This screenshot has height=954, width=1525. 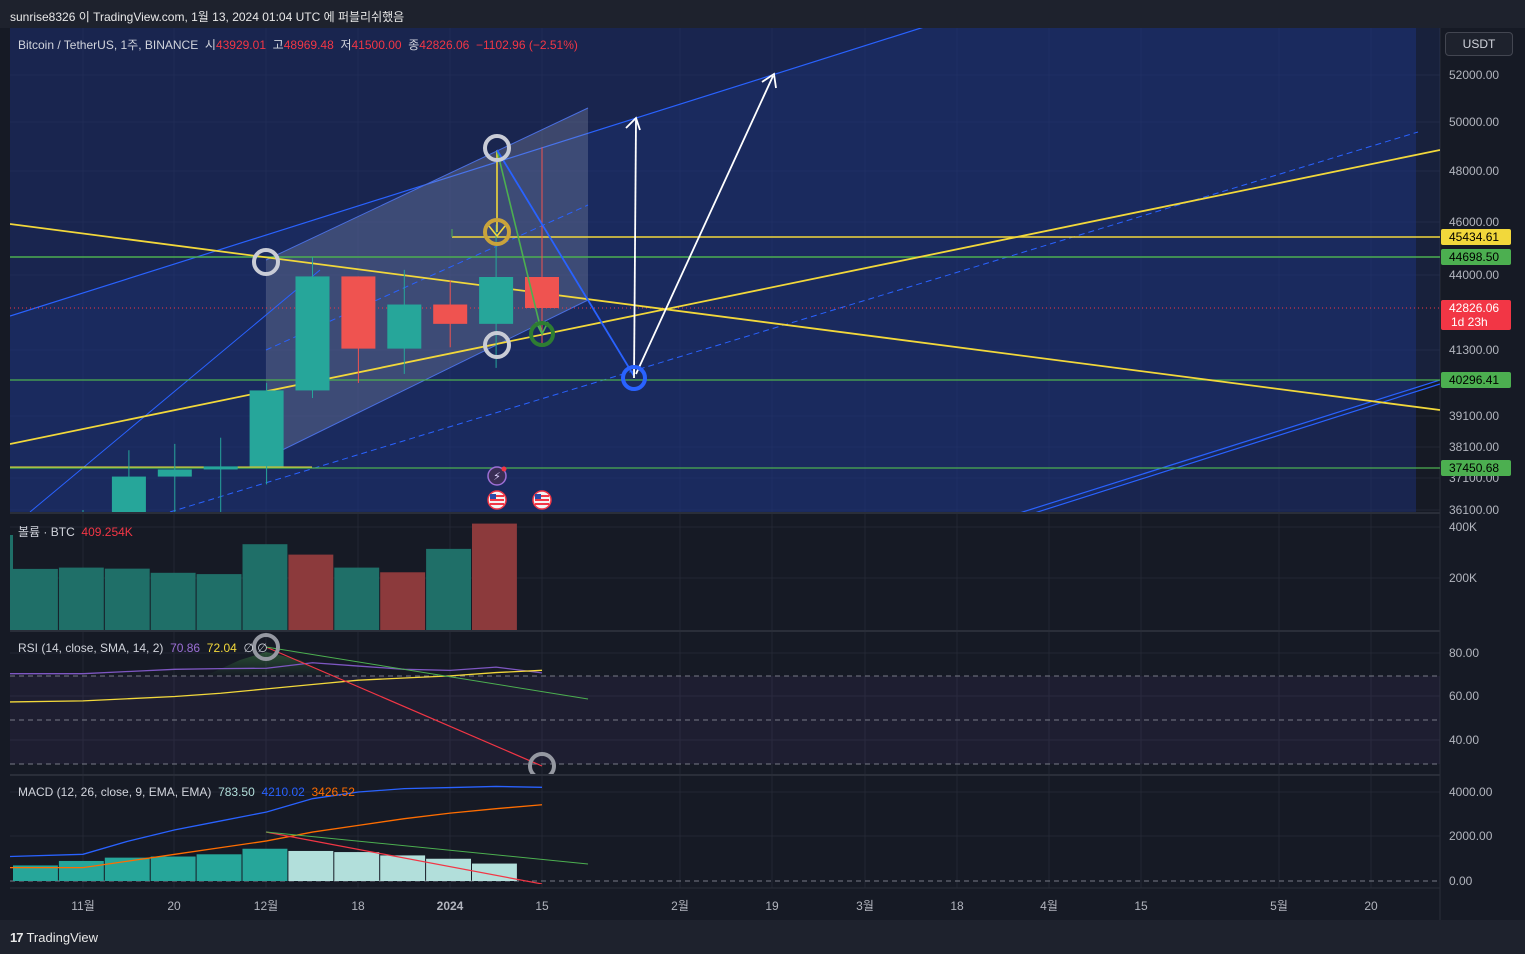 I want to click on macd-line, so click(x=276, y=821).